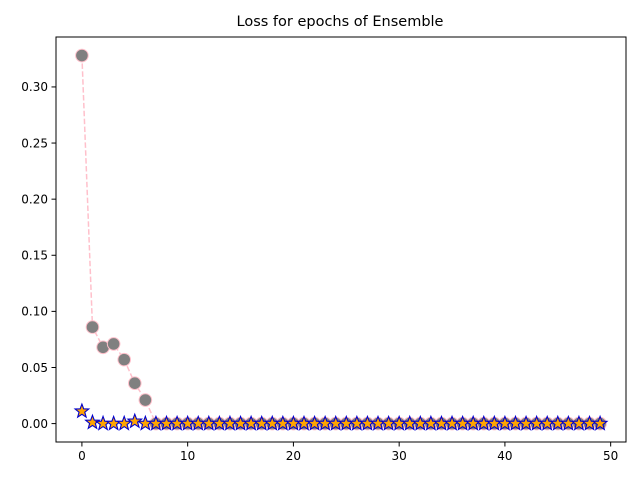  Describe the element at coordinates (340, 22) in the screenshot. I see `chart-title: Loss for epochs of Ensemble` at that location.